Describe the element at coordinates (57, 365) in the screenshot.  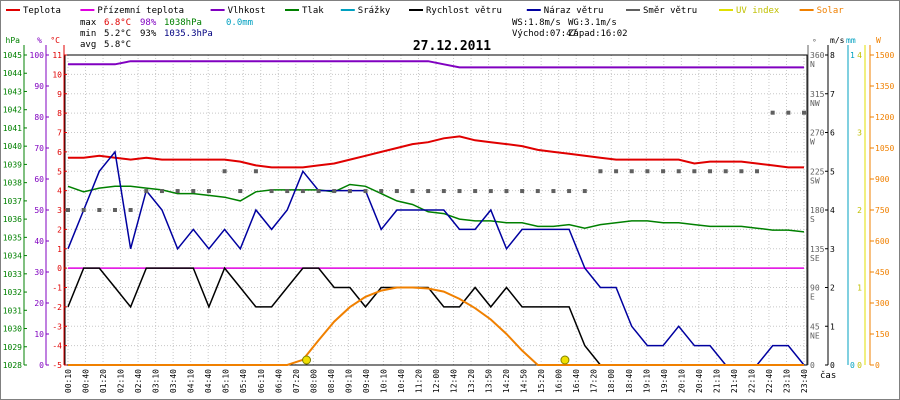
I see `temperature-tick-label: -5` at that location.